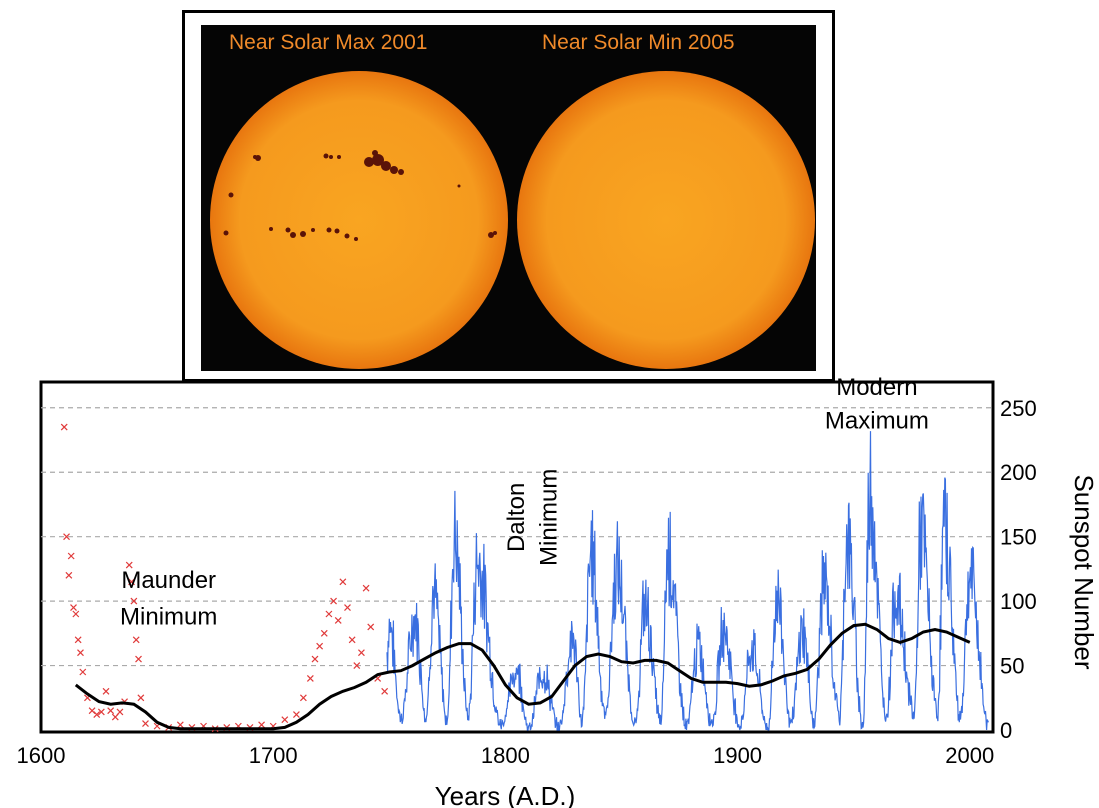 This screenshot has width=1099, height=808. I want to click on x-axis-label: Years (A.D.), so click(505, 794).